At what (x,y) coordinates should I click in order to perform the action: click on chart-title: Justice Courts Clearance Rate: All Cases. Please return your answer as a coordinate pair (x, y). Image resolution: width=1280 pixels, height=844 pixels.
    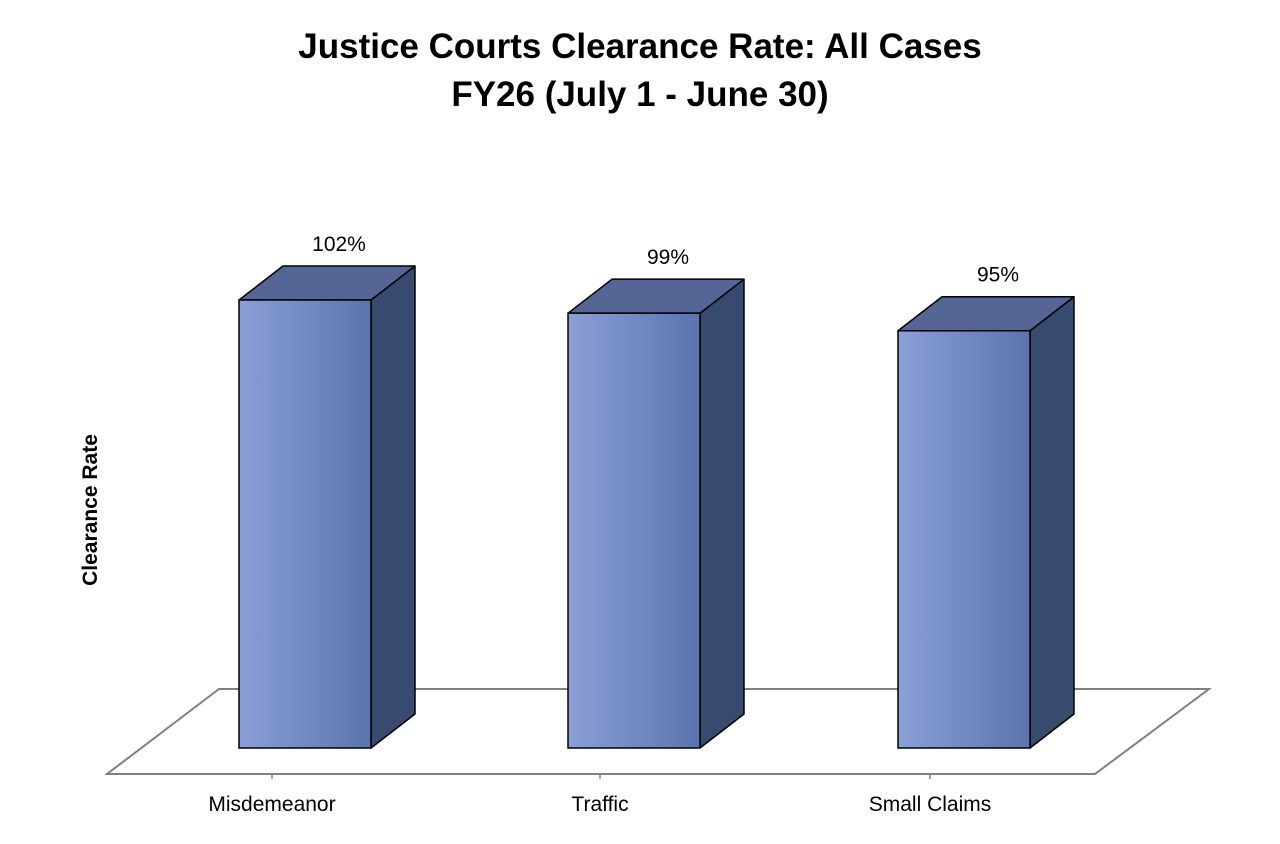
    Looking at the image, I should click on (639, 46).